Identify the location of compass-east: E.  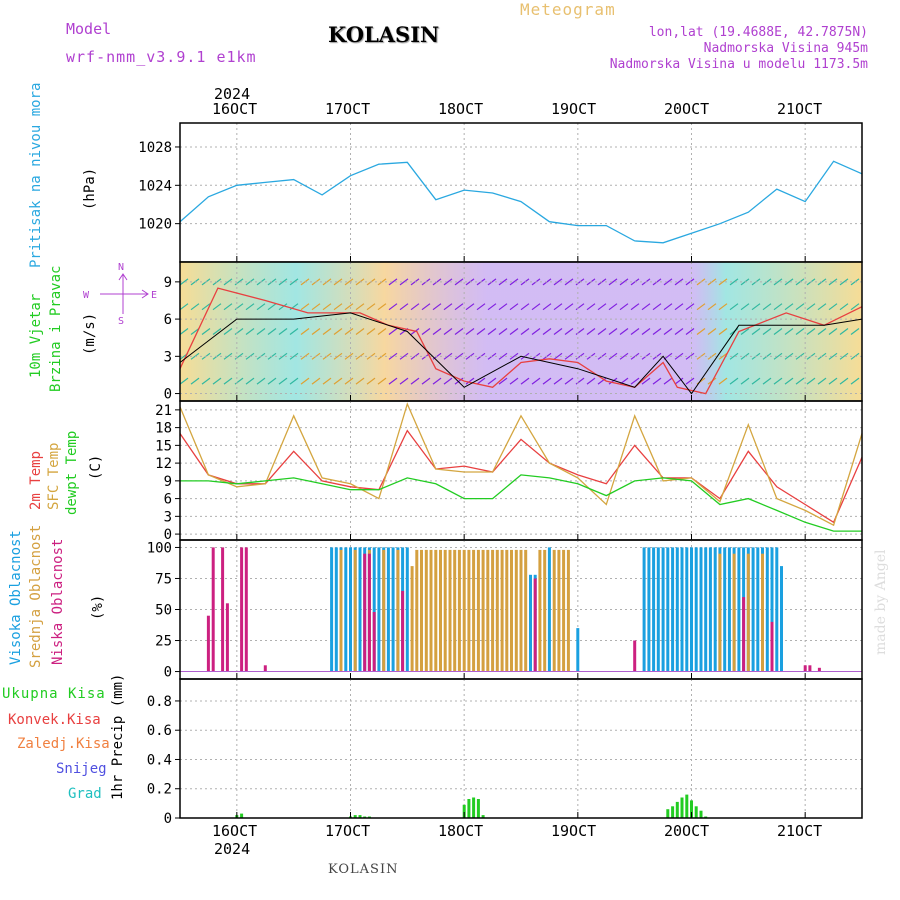
(154, 295).